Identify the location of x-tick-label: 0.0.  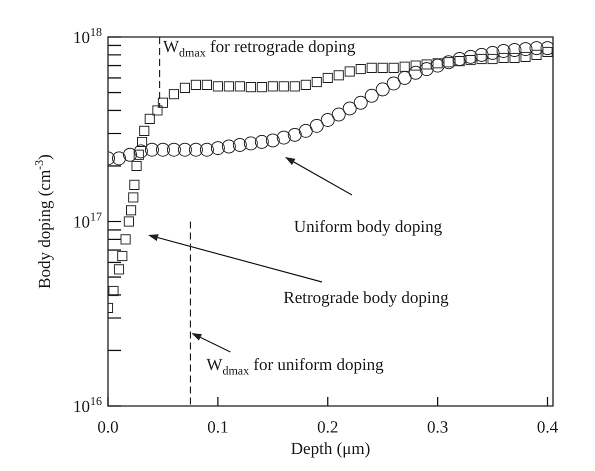
(108, 427).